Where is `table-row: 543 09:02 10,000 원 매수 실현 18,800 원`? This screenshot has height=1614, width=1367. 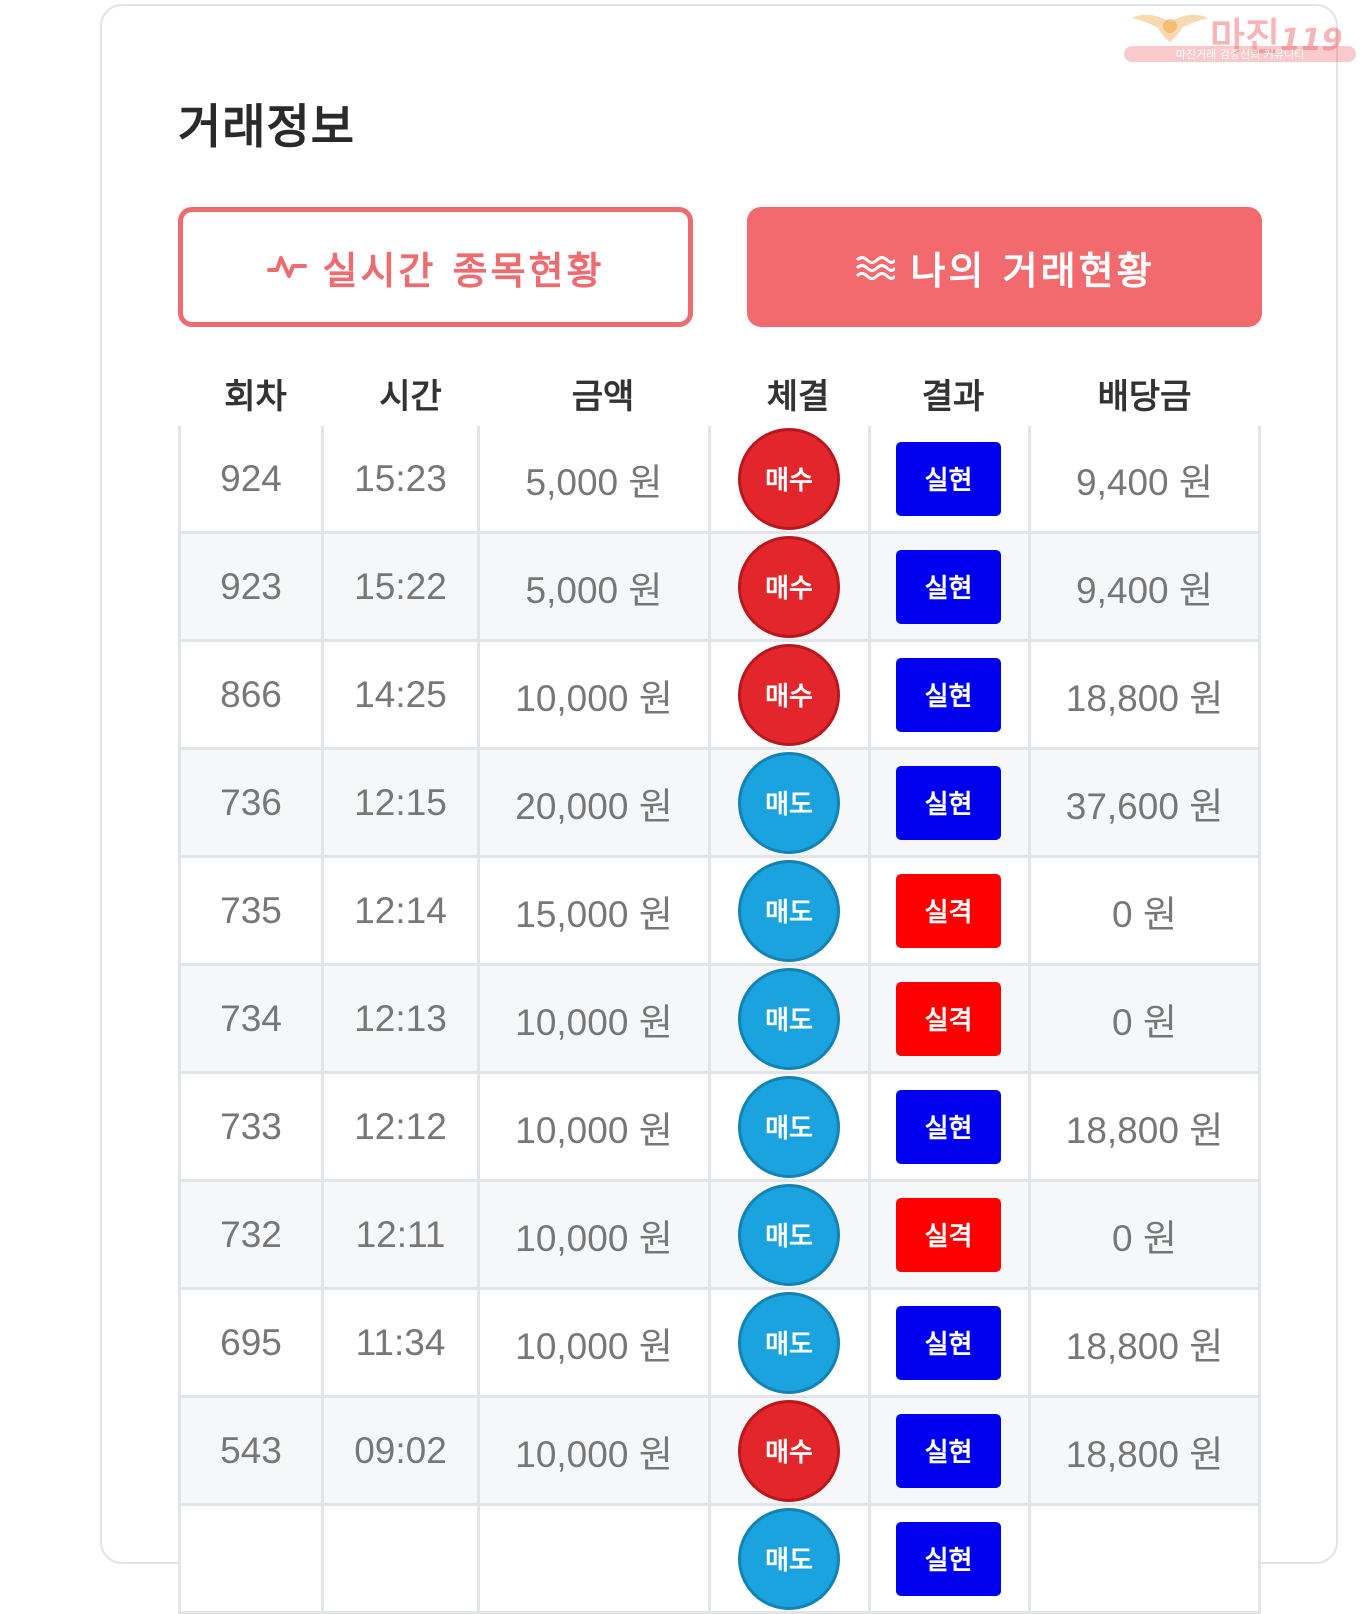
table-row: 543 09:02 10,000 원 매수 실현 18,800 원 is located at coordinates (719, 1452).